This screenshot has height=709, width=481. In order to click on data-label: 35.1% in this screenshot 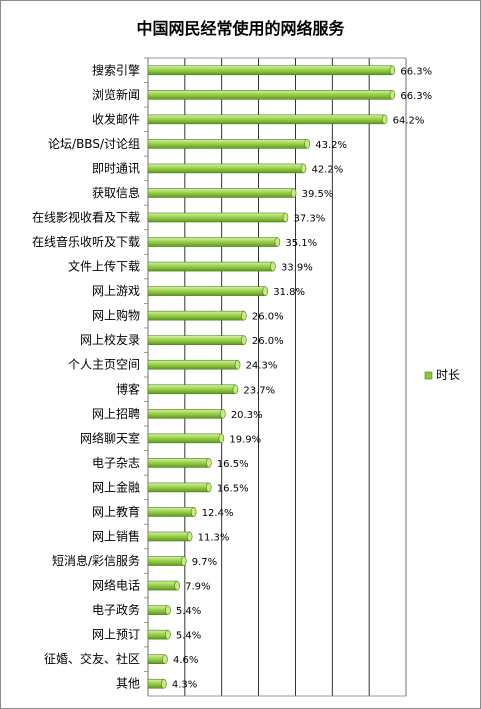, I will do `click(301, 243)`.